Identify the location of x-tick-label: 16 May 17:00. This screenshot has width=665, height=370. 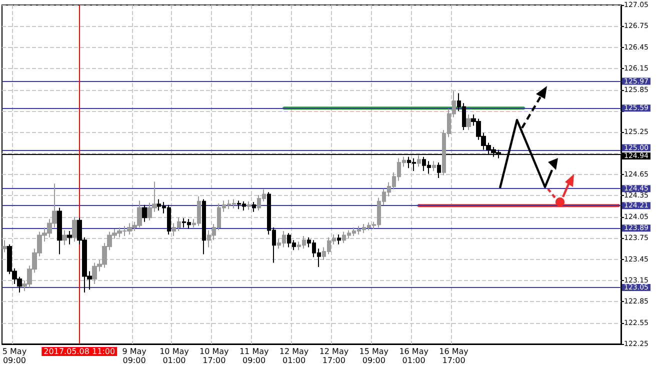
(454, 356).